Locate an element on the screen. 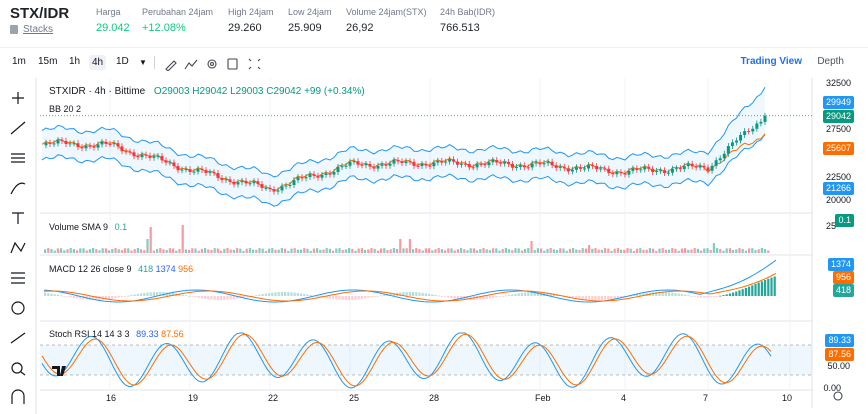 The image size is (868, 414). toolbar-icons is located at coordinates (213, 64).